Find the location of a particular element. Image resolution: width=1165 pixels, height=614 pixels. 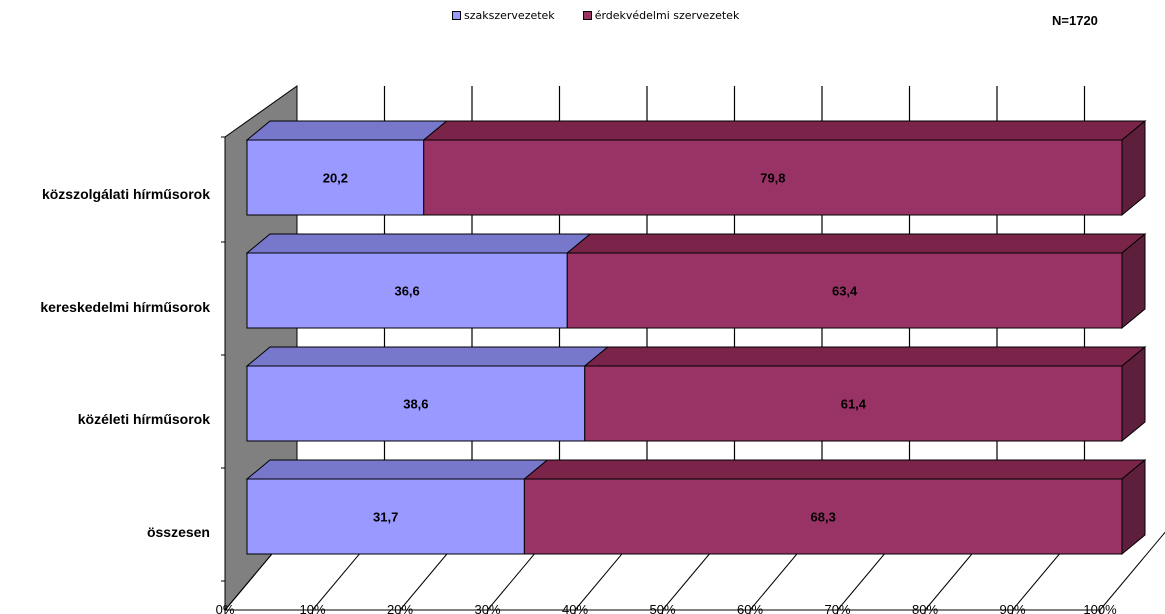

legend-label-series-1: szakszervezetek is located at coordinates (509, 15).